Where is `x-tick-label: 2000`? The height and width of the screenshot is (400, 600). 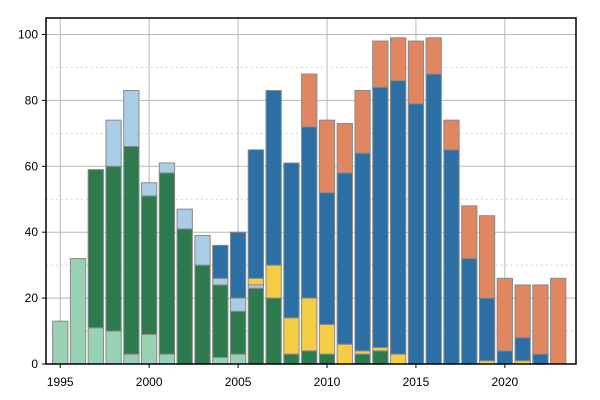
x-tick-label: 2000 is located at coordinates (149, 382).